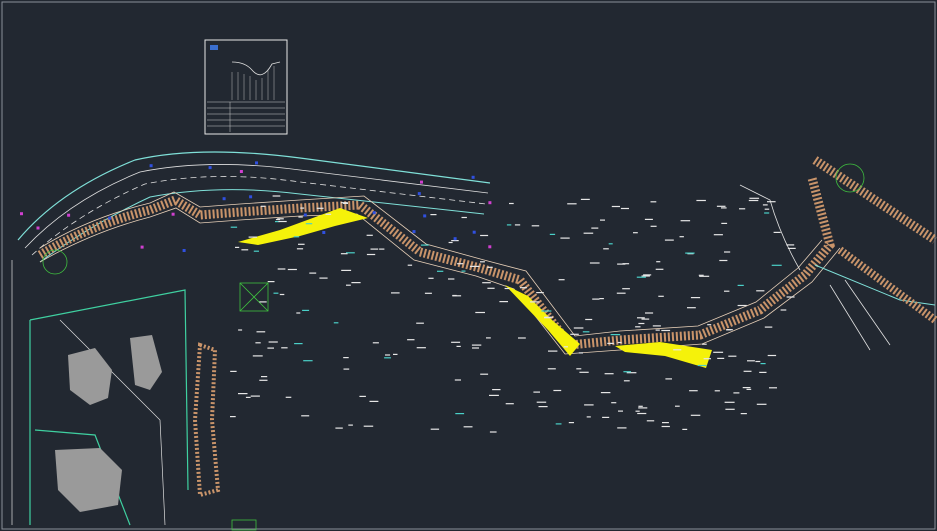 The height and width of the screenshot is (531, 937). Describe the element at coordinates (254, 297) in the screenshot. I see `symbol-cross` at that location.